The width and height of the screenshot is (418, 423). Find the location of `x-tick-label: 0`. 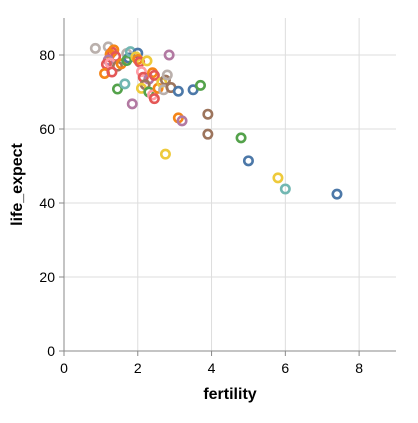

x-tick-label: 0 is located at coordinates (64, 368).